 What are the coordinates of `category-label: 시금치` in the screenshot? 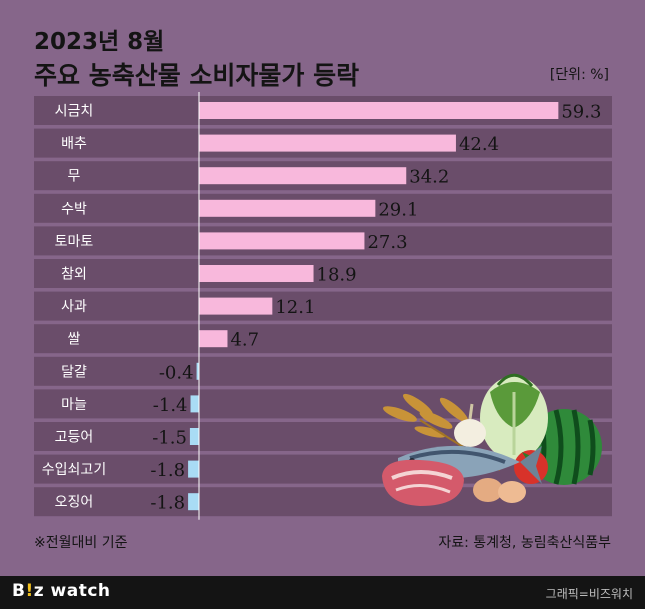 It's located at (74, 112).